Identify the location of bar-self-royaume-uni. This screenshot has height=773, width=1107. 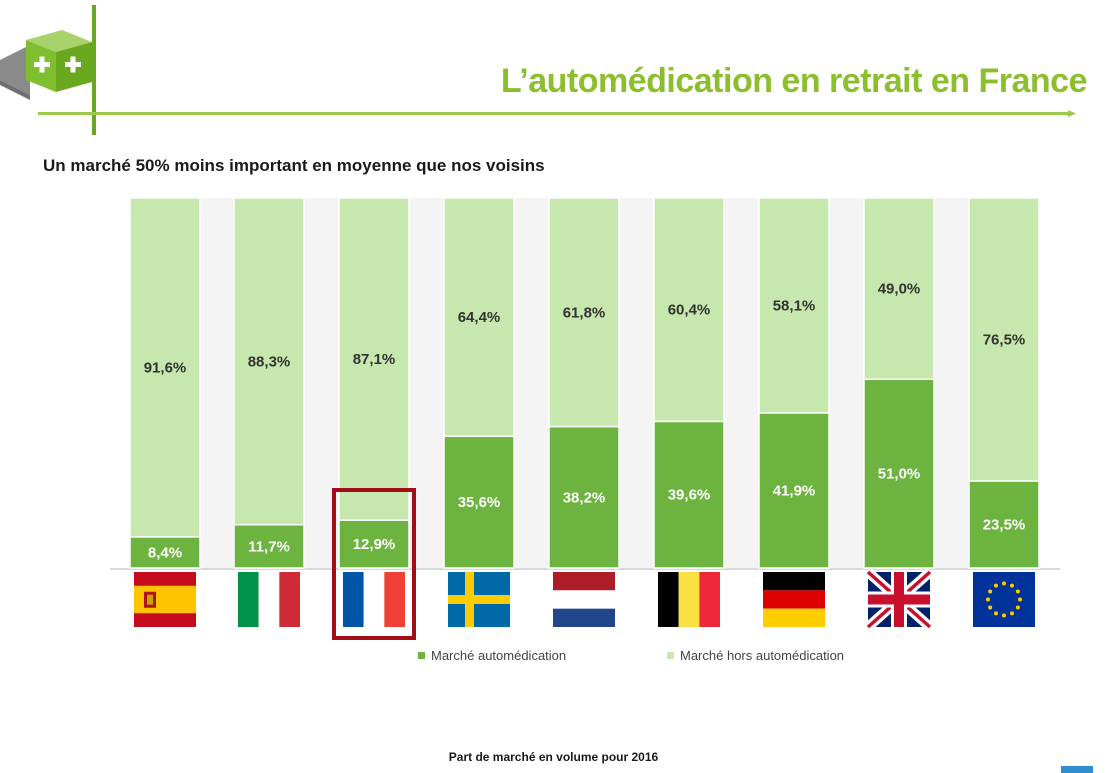
(899, 473).